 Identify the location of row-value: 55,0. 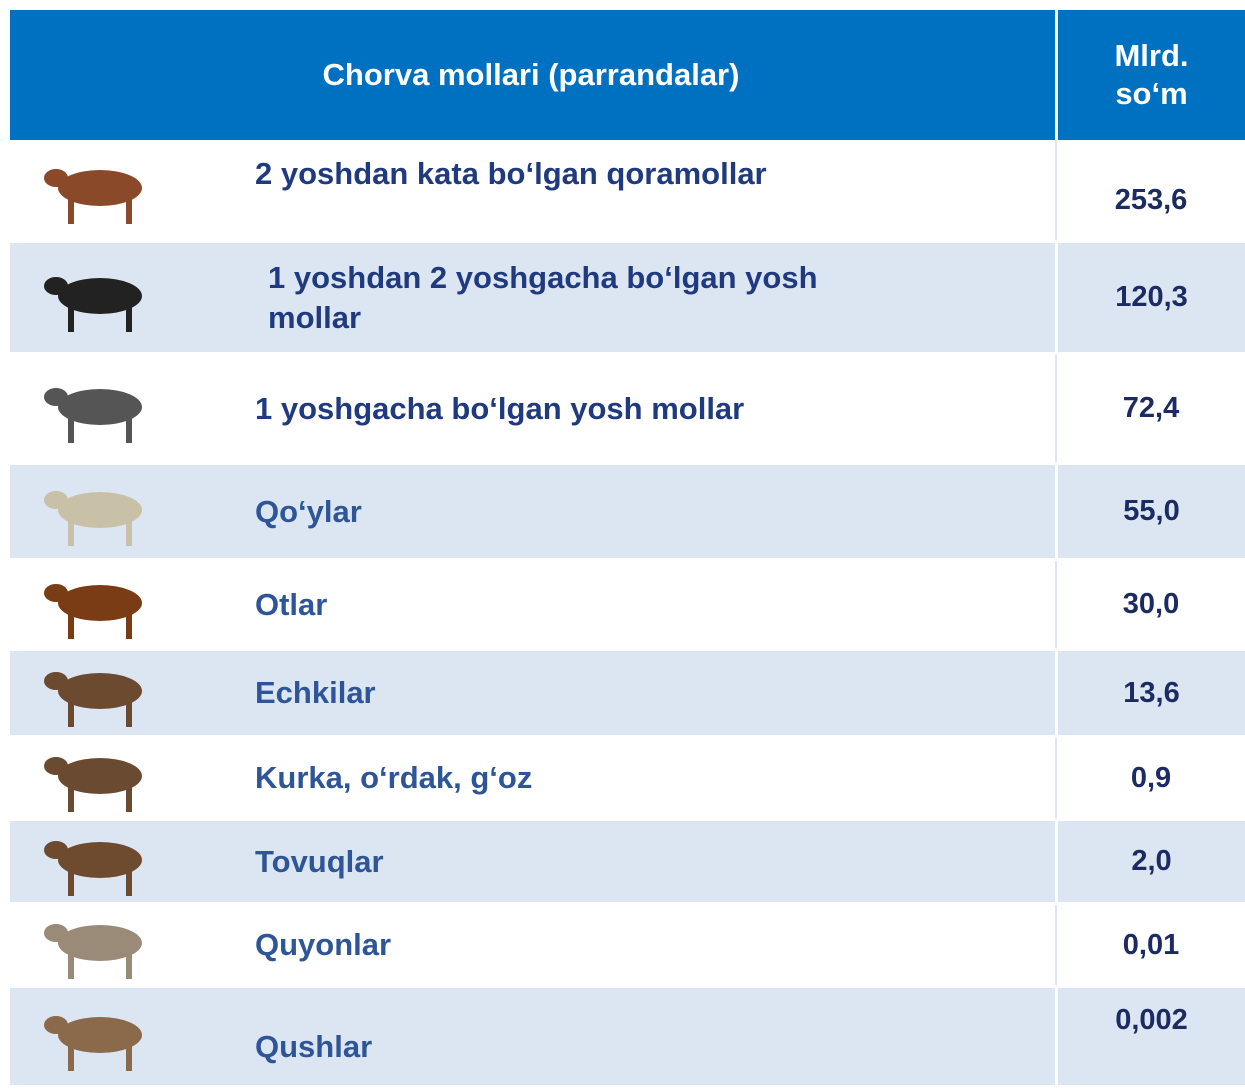
(1150, 511).